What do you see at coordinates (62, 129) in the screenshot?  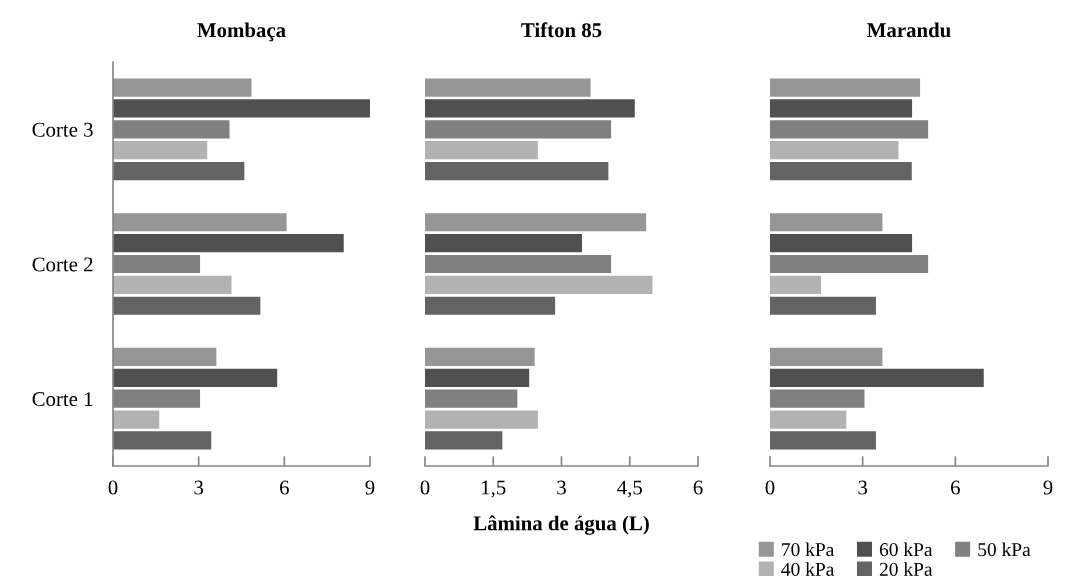 I see `y-tick-label: Corte 3` at bounding box center [62, 129].